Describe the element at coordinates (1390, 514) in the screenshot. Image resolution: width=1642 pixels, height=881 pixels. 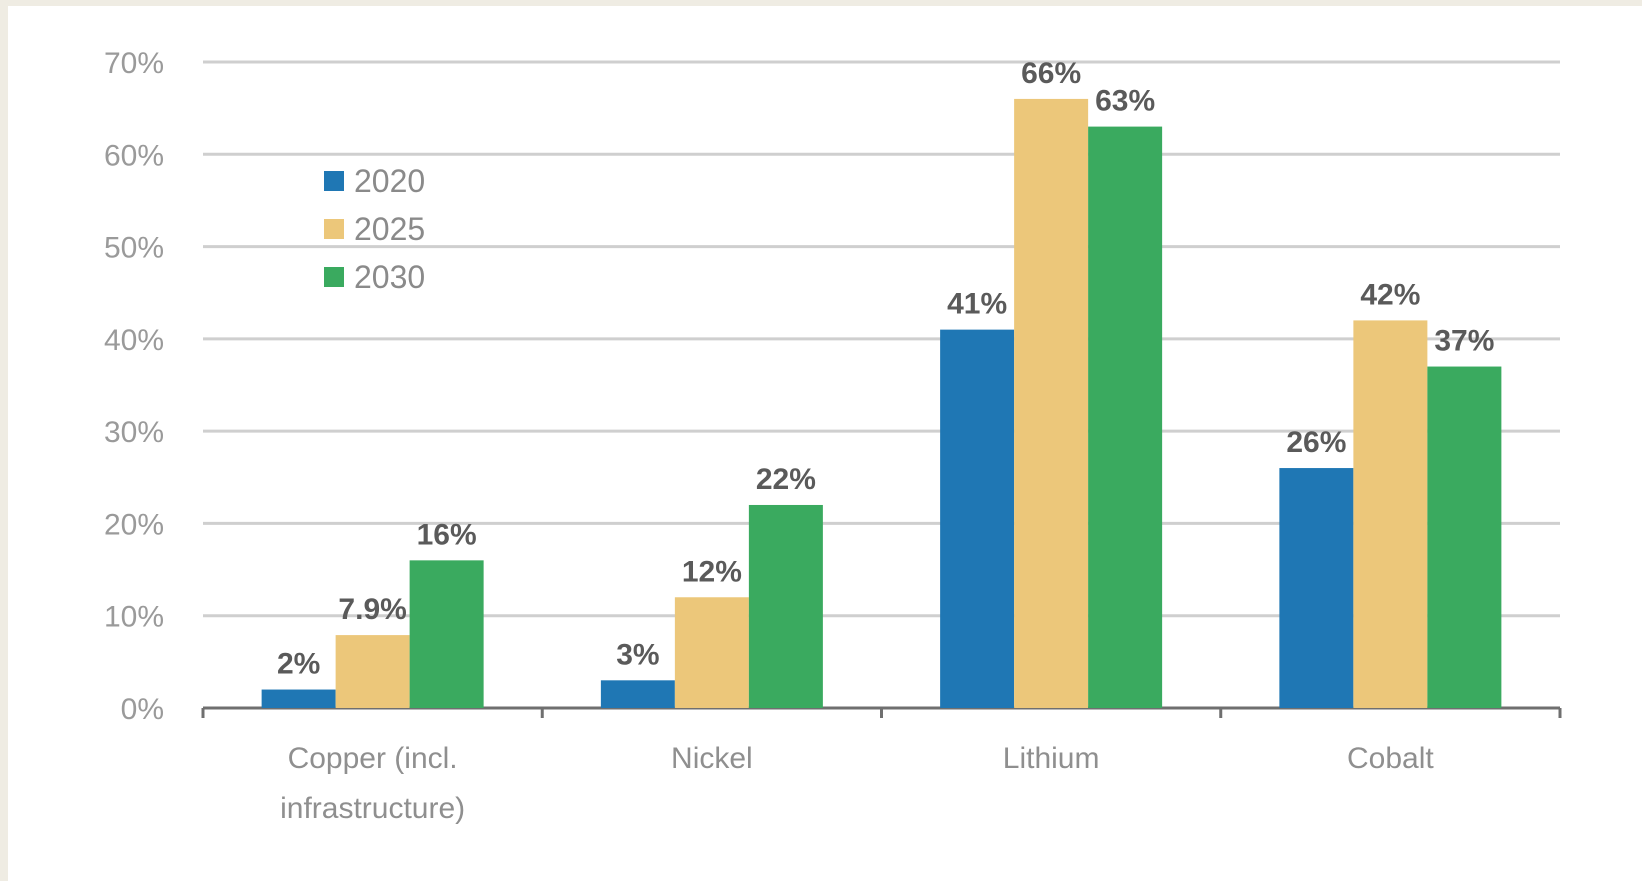
I see `bar-2025-cobalt` at that location.